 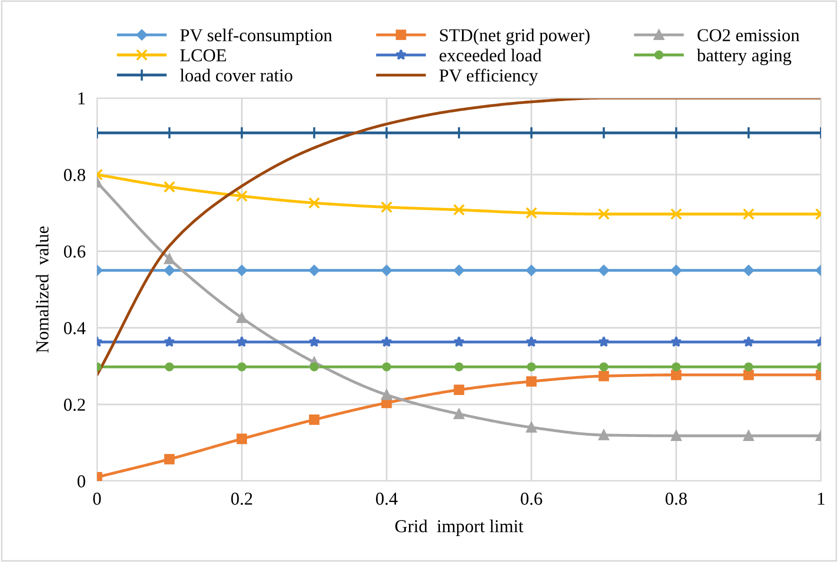 I want to click on legend-label: exceeded load, so click(x=491, y=55).